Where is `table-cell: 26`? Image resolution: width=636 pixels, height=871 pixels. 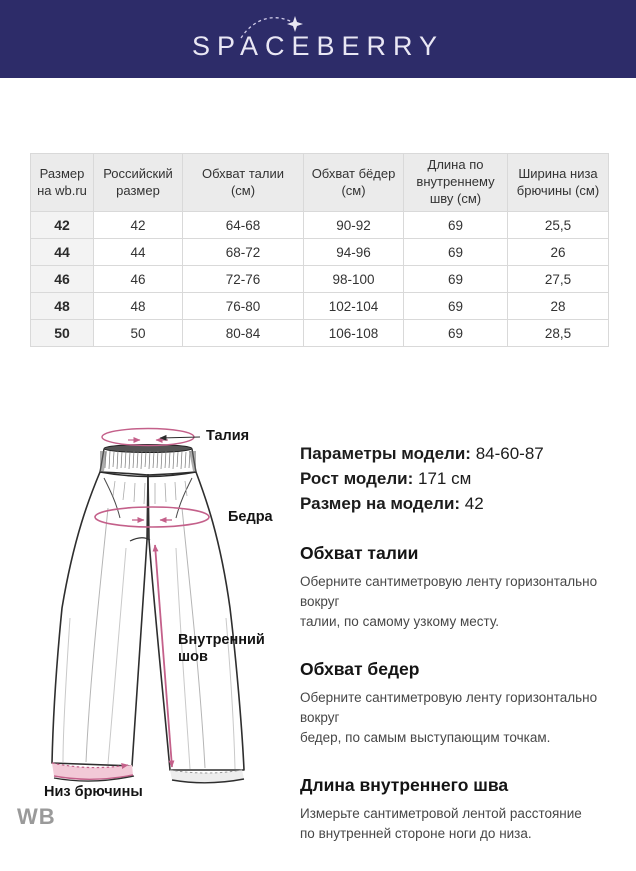 table-cell: 26 is located at coordinates (558, 252).